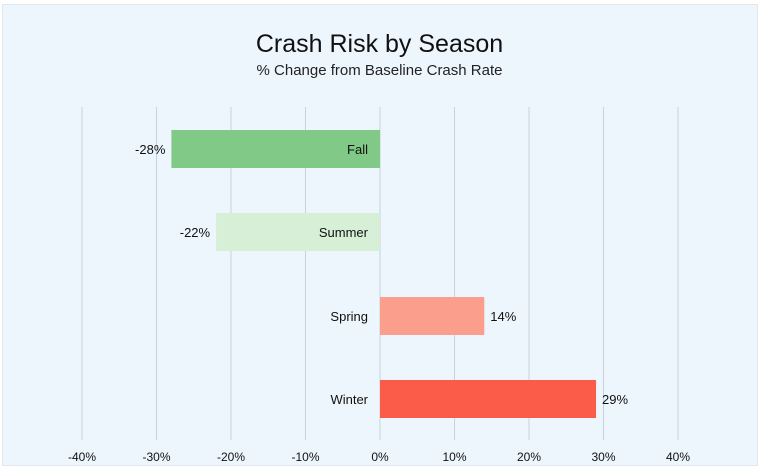 Image resolution: width=759 pixels, height=469 pixels. I want to click on category-label: Spring, so click(349, 316).